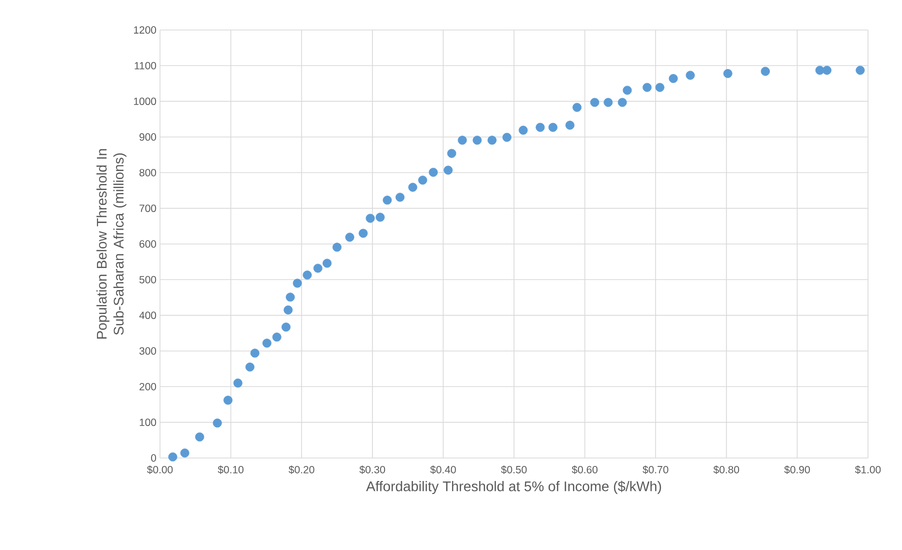 The width and height of the screenshot is (902, 550). I want to click on y-tick-label: 100, so click(148, 422).